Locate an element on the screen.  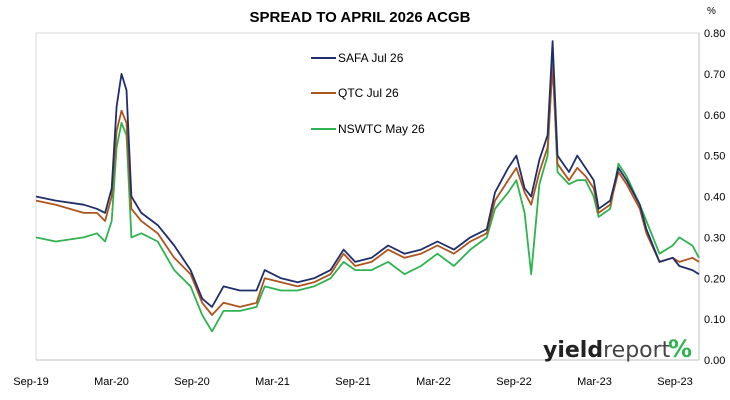
x-tick-label: Sep-23 is located at coordinates (674, 382).